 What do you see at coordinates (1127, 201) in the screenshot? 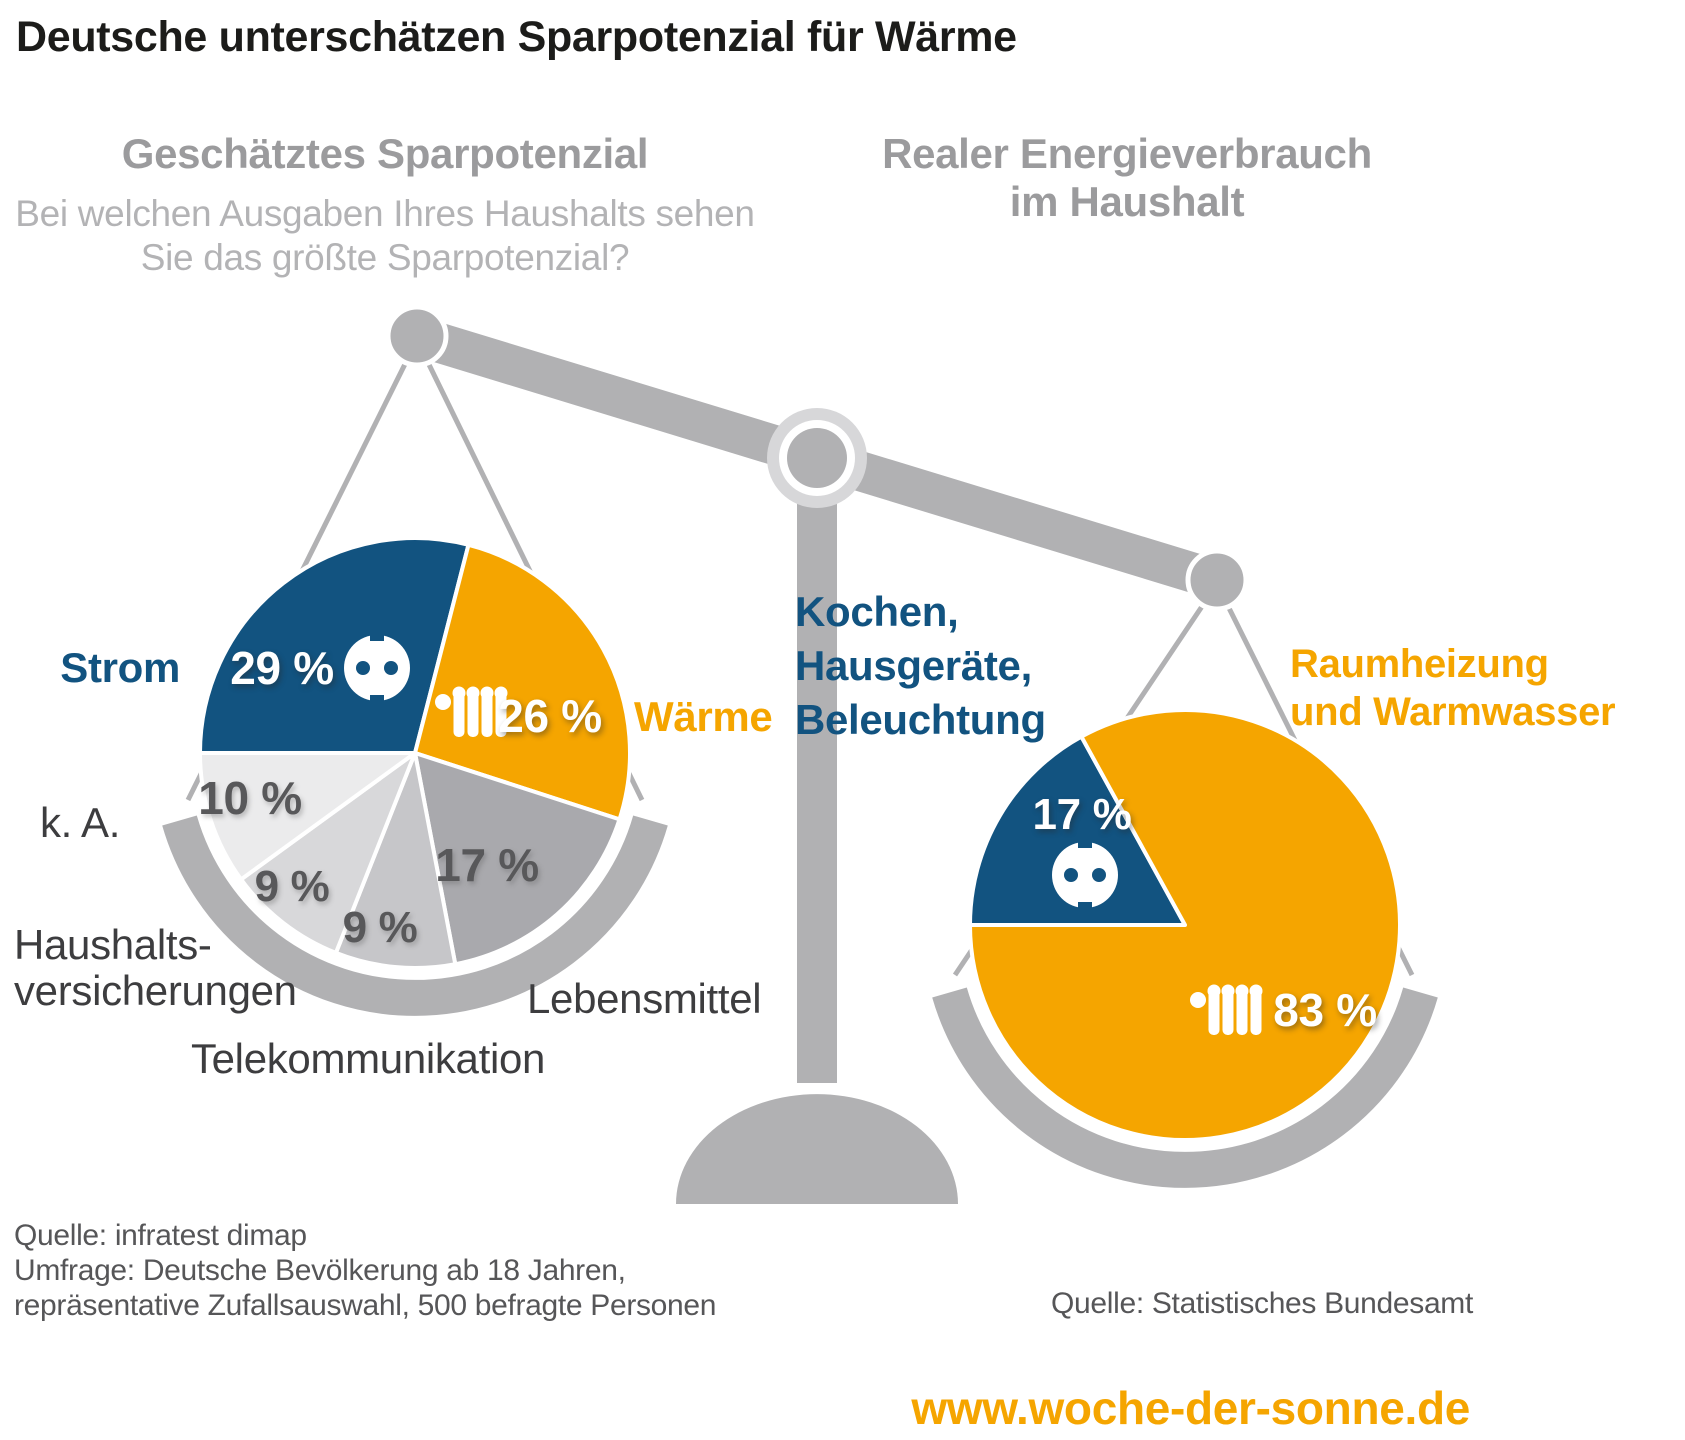
I see `right-chart-heading-line2: im Haushalt` at bounding box center [1127, 201].